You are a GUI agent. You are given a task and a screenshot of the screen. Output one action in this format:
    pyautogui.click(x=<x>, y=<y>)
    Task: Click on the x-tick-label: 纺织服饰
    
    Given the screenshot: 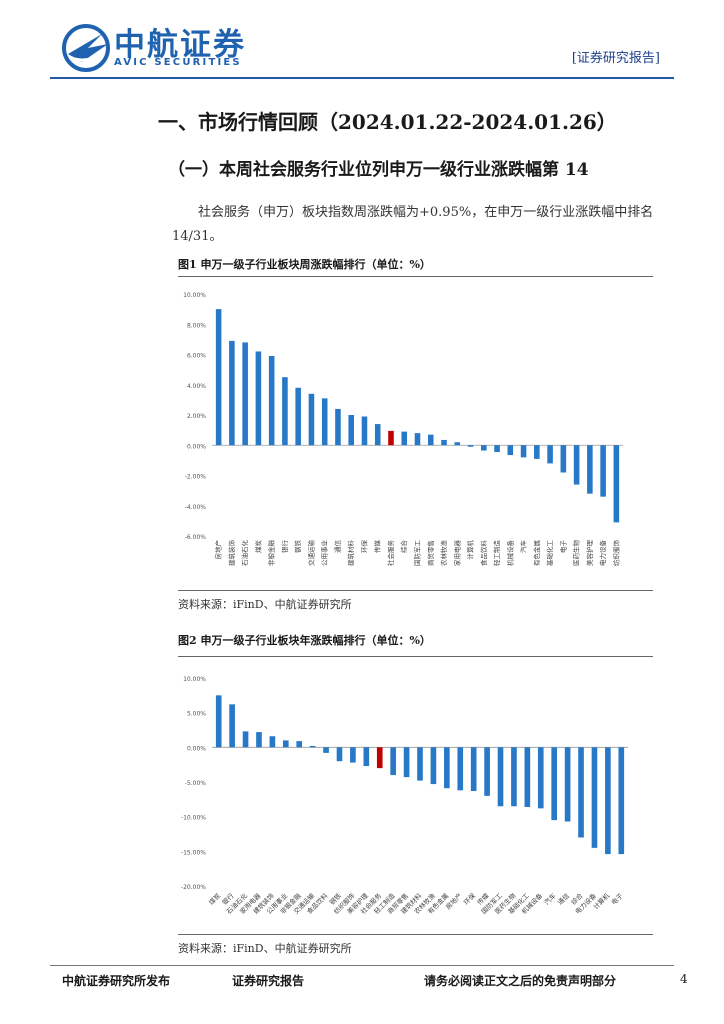 What is the action you would take?
    pyautogui.click(x=615, y=553)
    